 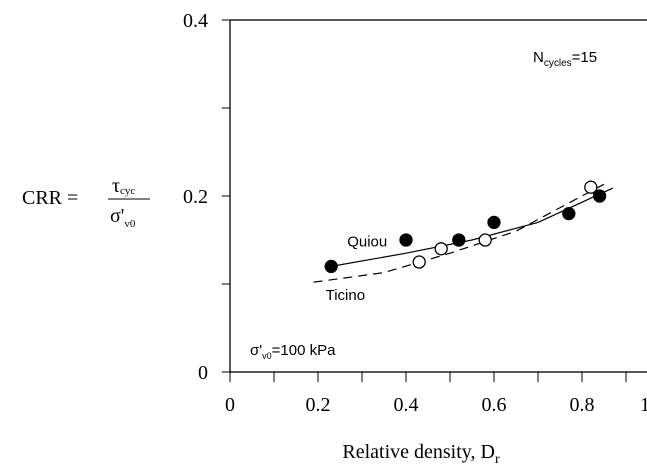 I want to click on x-tick-label: 1, so click(x=643, y=405).